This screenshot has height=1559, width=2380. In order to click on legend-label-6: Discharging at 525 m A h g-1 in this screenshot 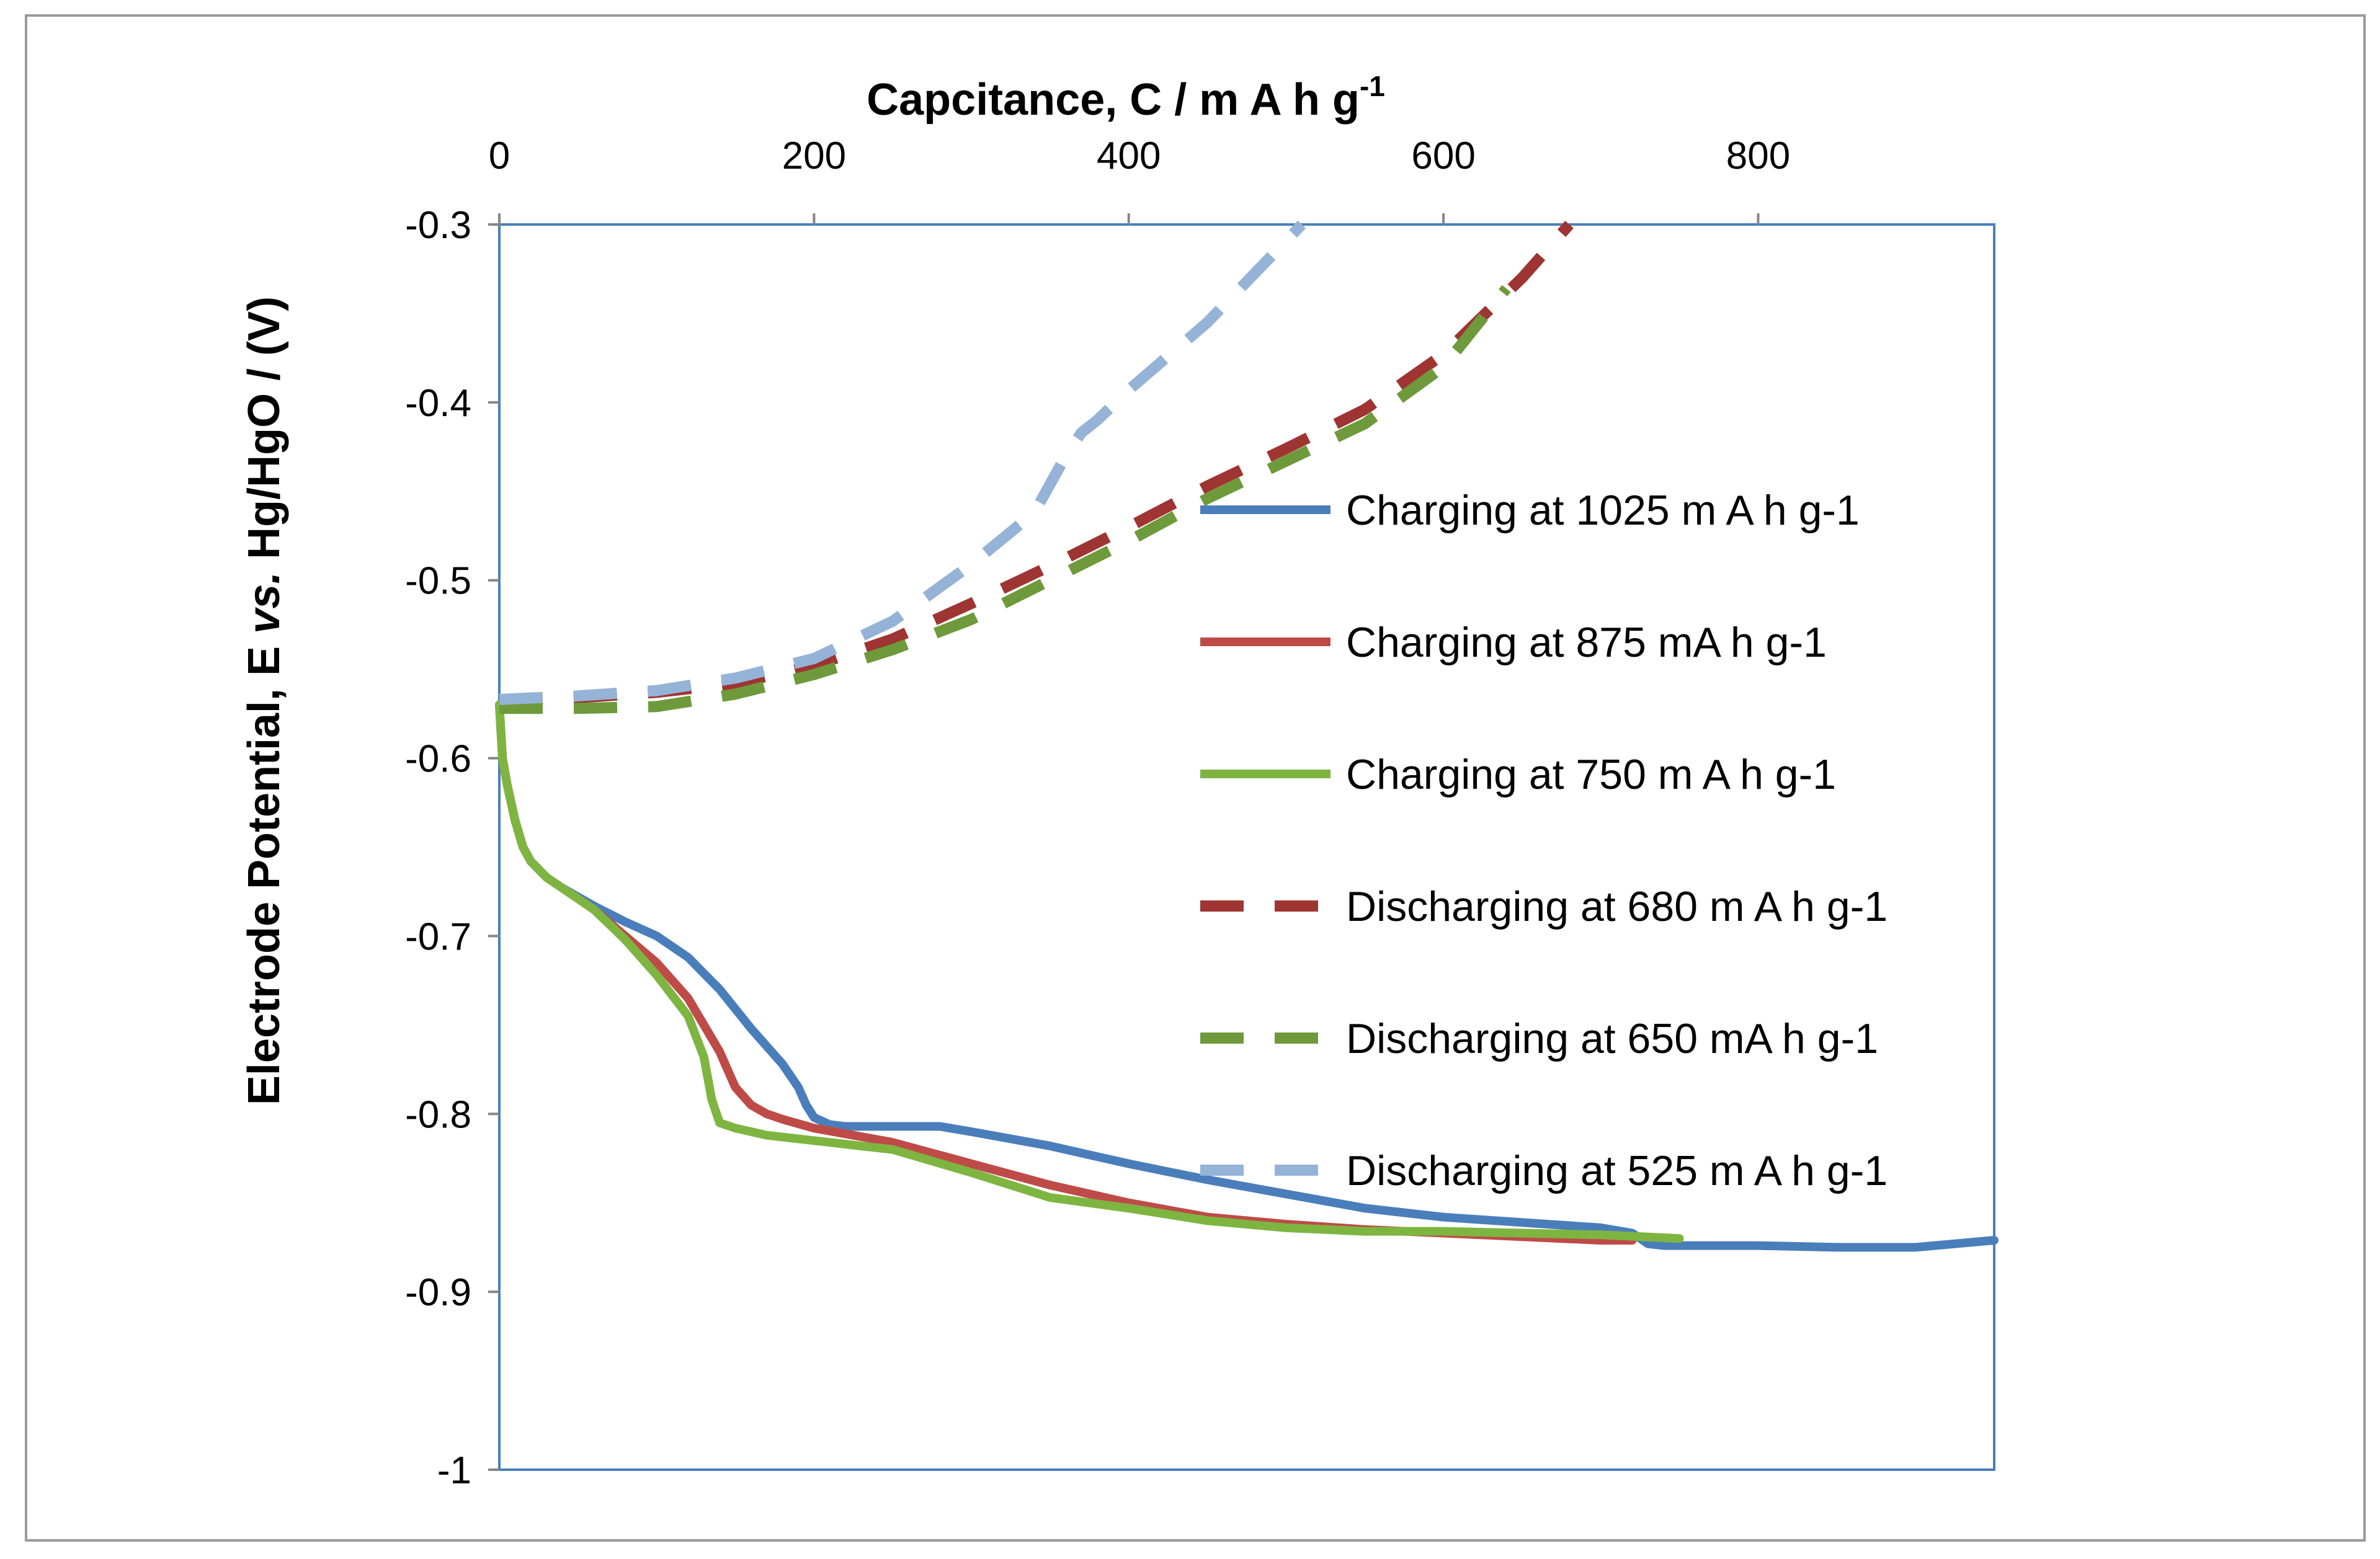, I will do `click(1617, 1171)`.